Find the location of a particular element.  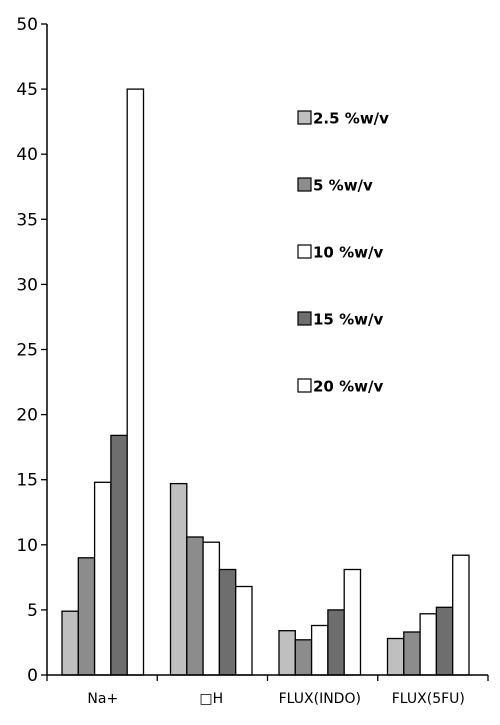

y-tick-label: 20 is located at coordinates (27, 416).